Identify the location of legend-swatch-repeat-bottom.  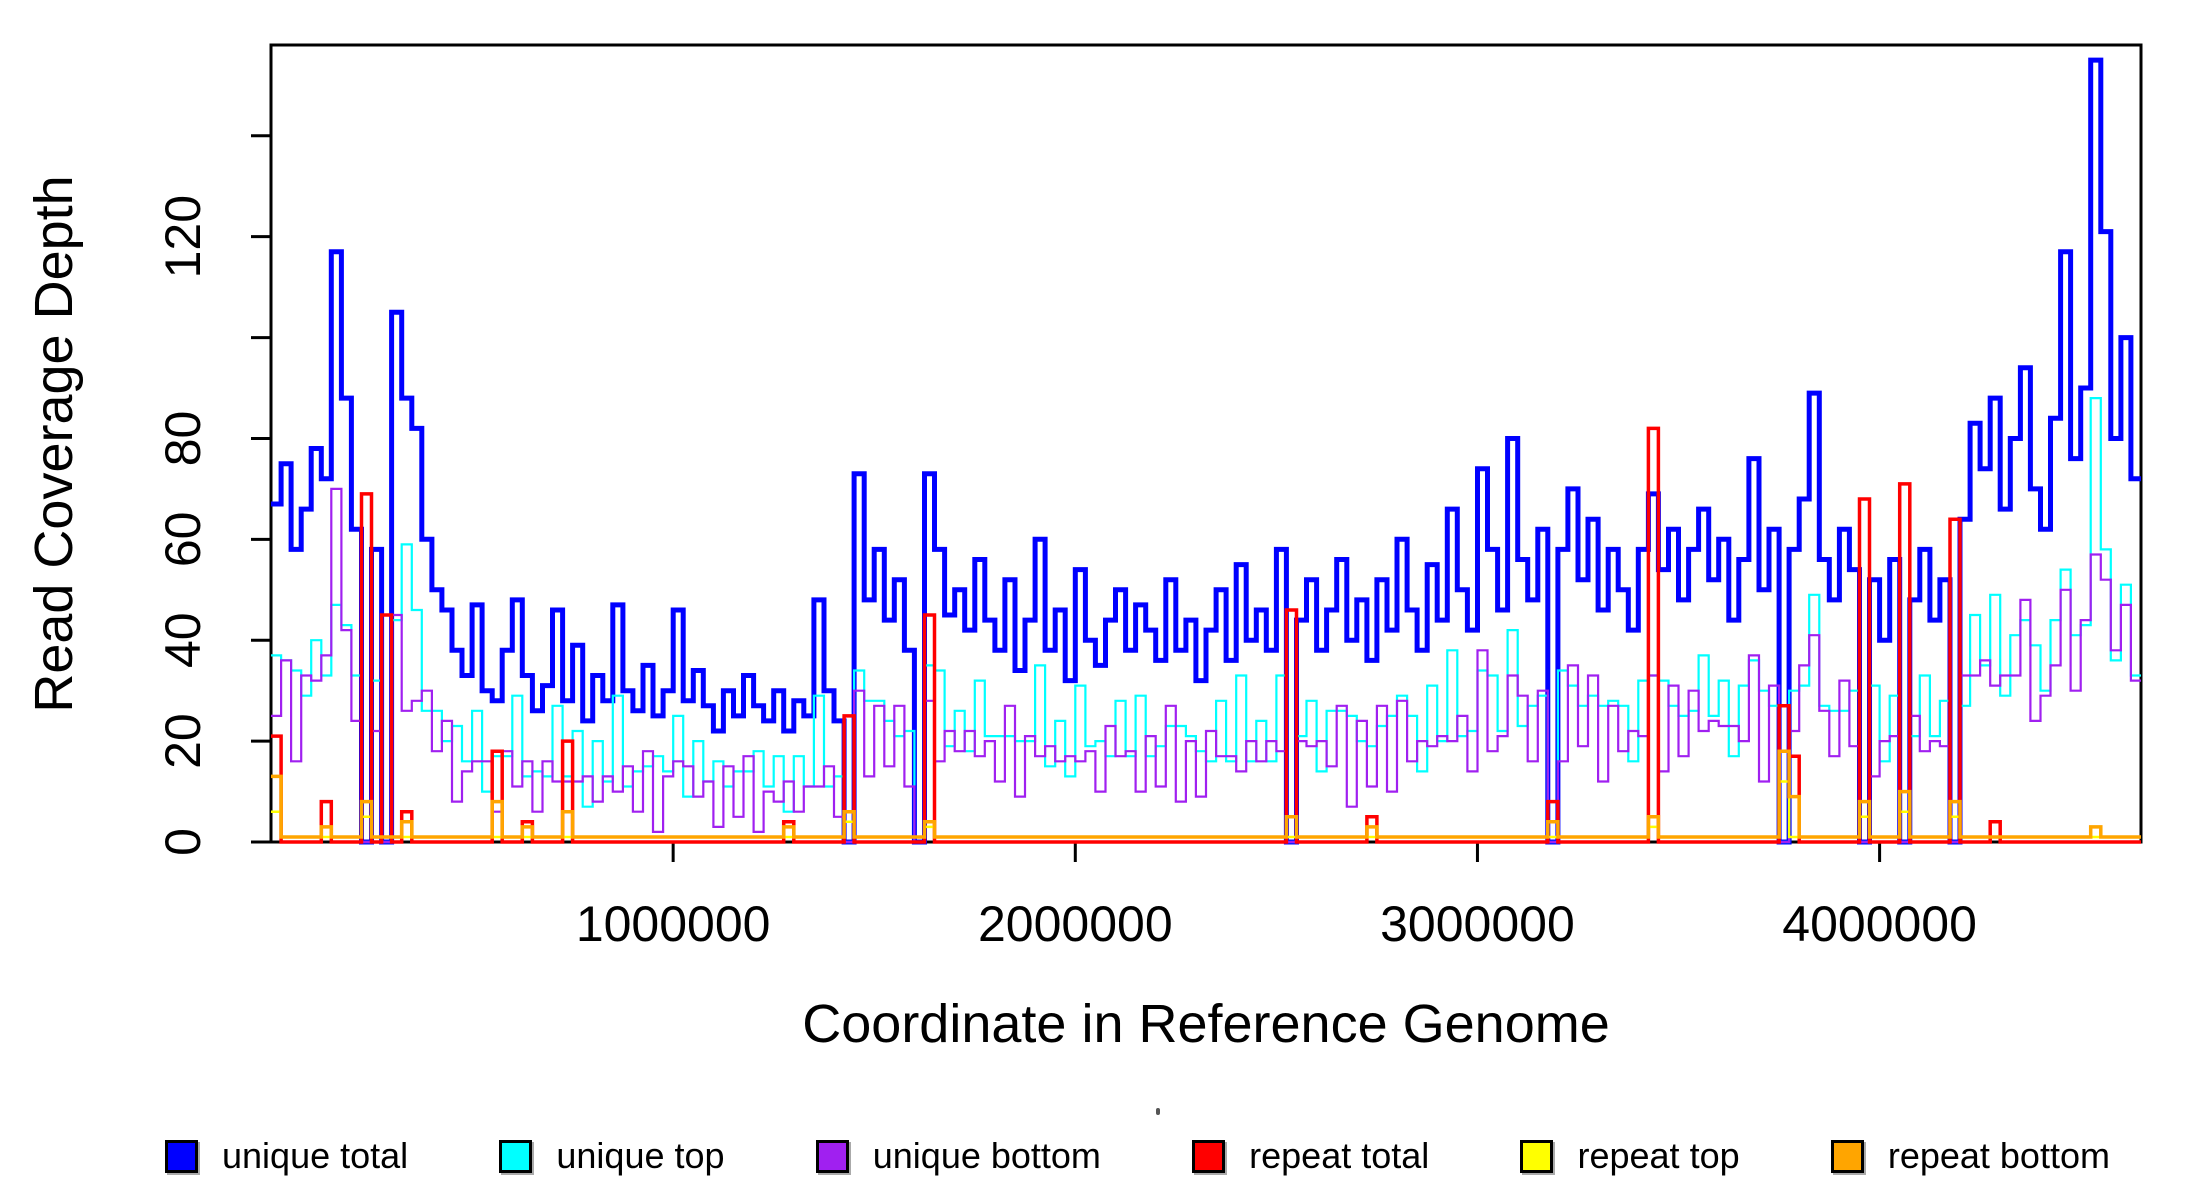
(1847, 1156).